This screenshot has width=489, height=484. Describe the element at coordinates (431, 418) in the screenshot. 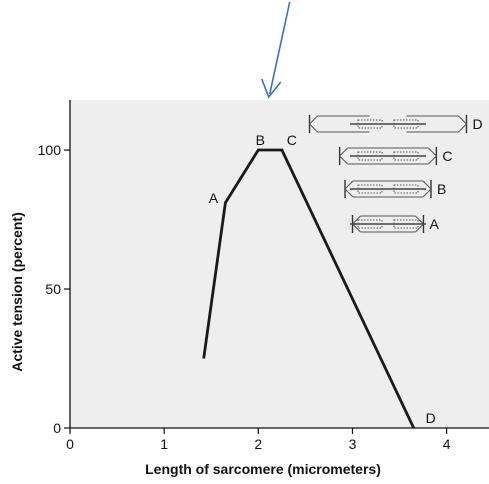

I see `point-label-d: D` at that location.